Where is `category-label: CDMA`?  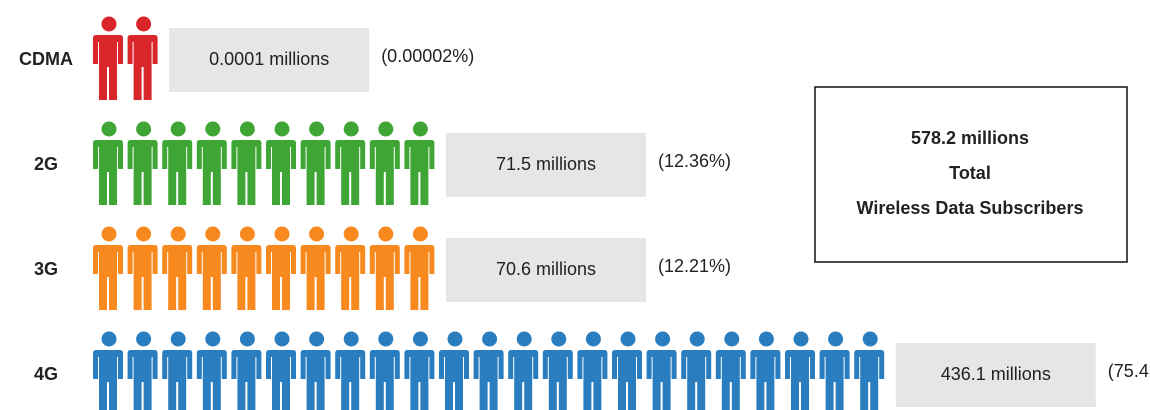 category-label: CDMA is located at coordinates (46, 59).